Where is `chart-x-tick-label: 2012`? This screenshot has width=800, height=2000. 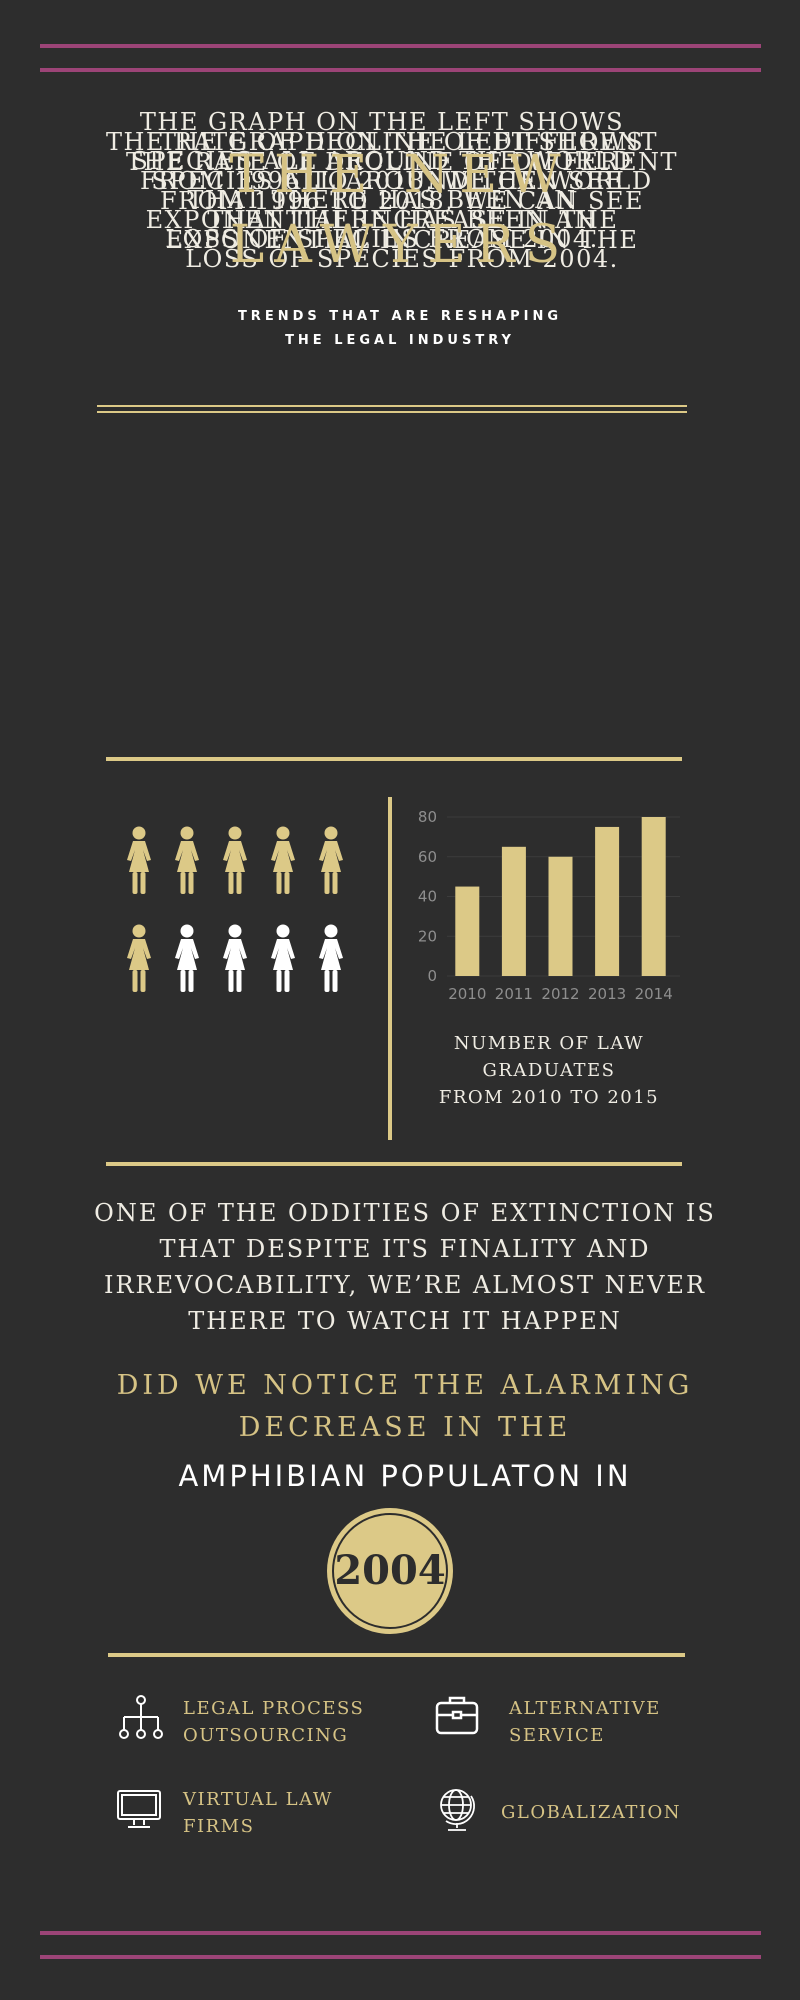
chart-x-tick-label: 2012 is located at coordinates (560, 994).